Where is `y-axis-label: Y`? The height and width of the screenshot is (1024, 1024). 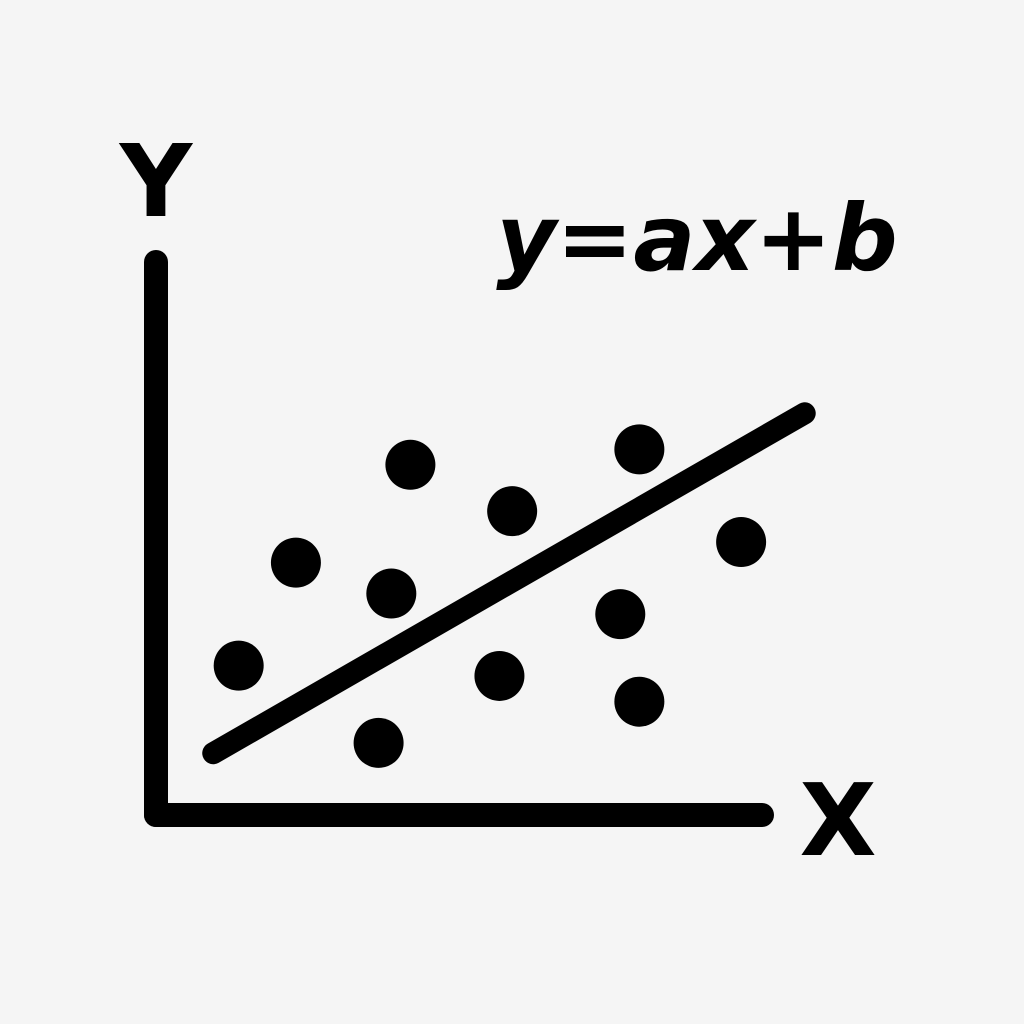 y-axis-label: Y is located at coordinates (156, 181).